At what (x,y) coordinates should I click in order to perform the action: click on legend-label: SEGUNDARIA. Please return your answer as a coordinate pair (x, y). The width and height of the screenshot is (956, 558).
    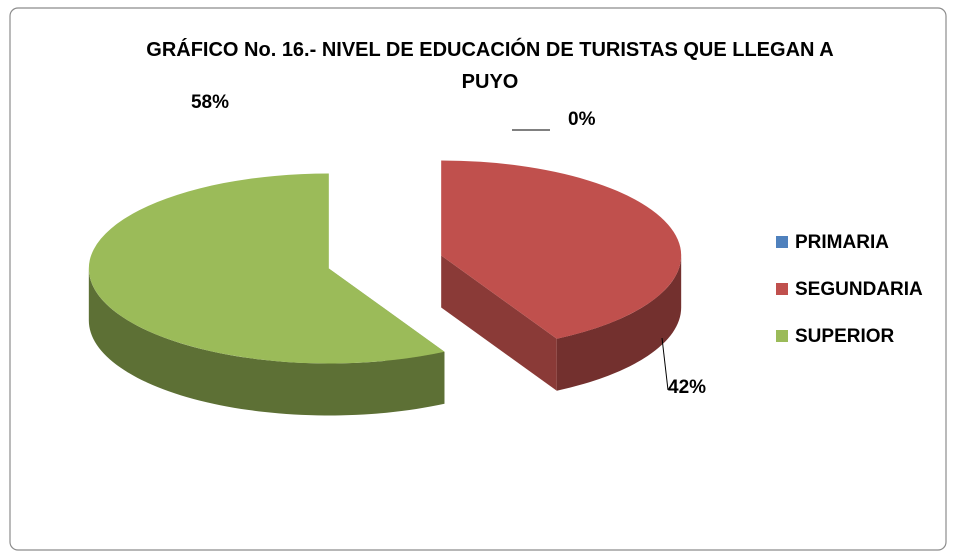
    Looking at the image, I should click on (859, 289).